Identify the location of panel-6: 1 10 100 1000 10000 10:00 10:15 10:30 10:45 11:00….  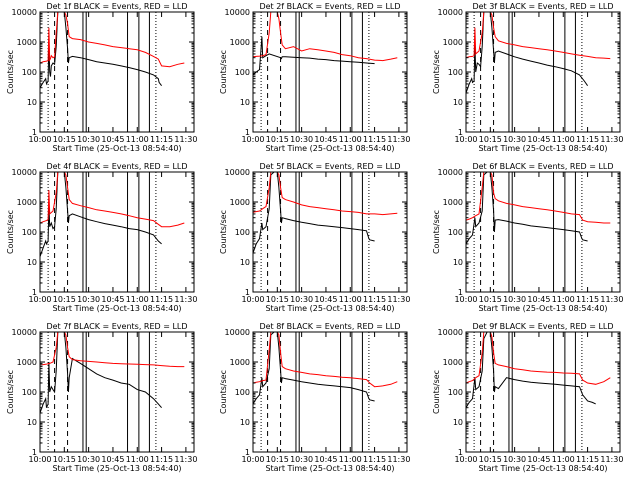
(527, 237).